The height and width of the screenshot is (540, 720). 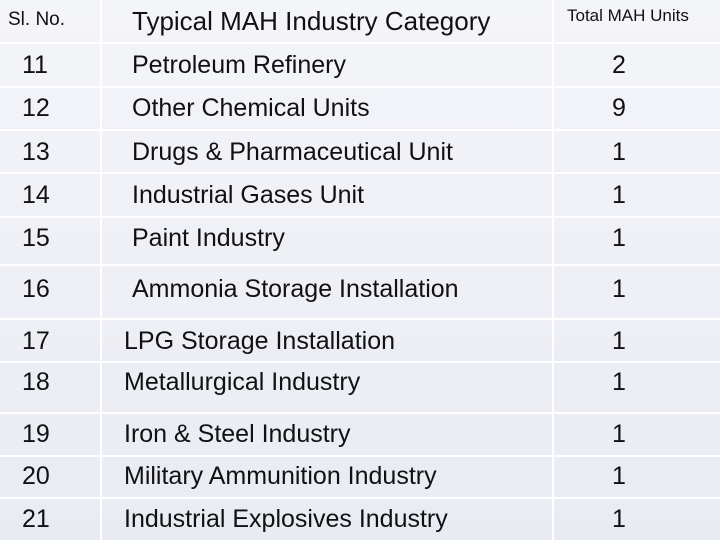 What do you see at coordinates (36, 341) in the screenshot?
I see `row-sl-no: 17` at bounding box center [36, 341].